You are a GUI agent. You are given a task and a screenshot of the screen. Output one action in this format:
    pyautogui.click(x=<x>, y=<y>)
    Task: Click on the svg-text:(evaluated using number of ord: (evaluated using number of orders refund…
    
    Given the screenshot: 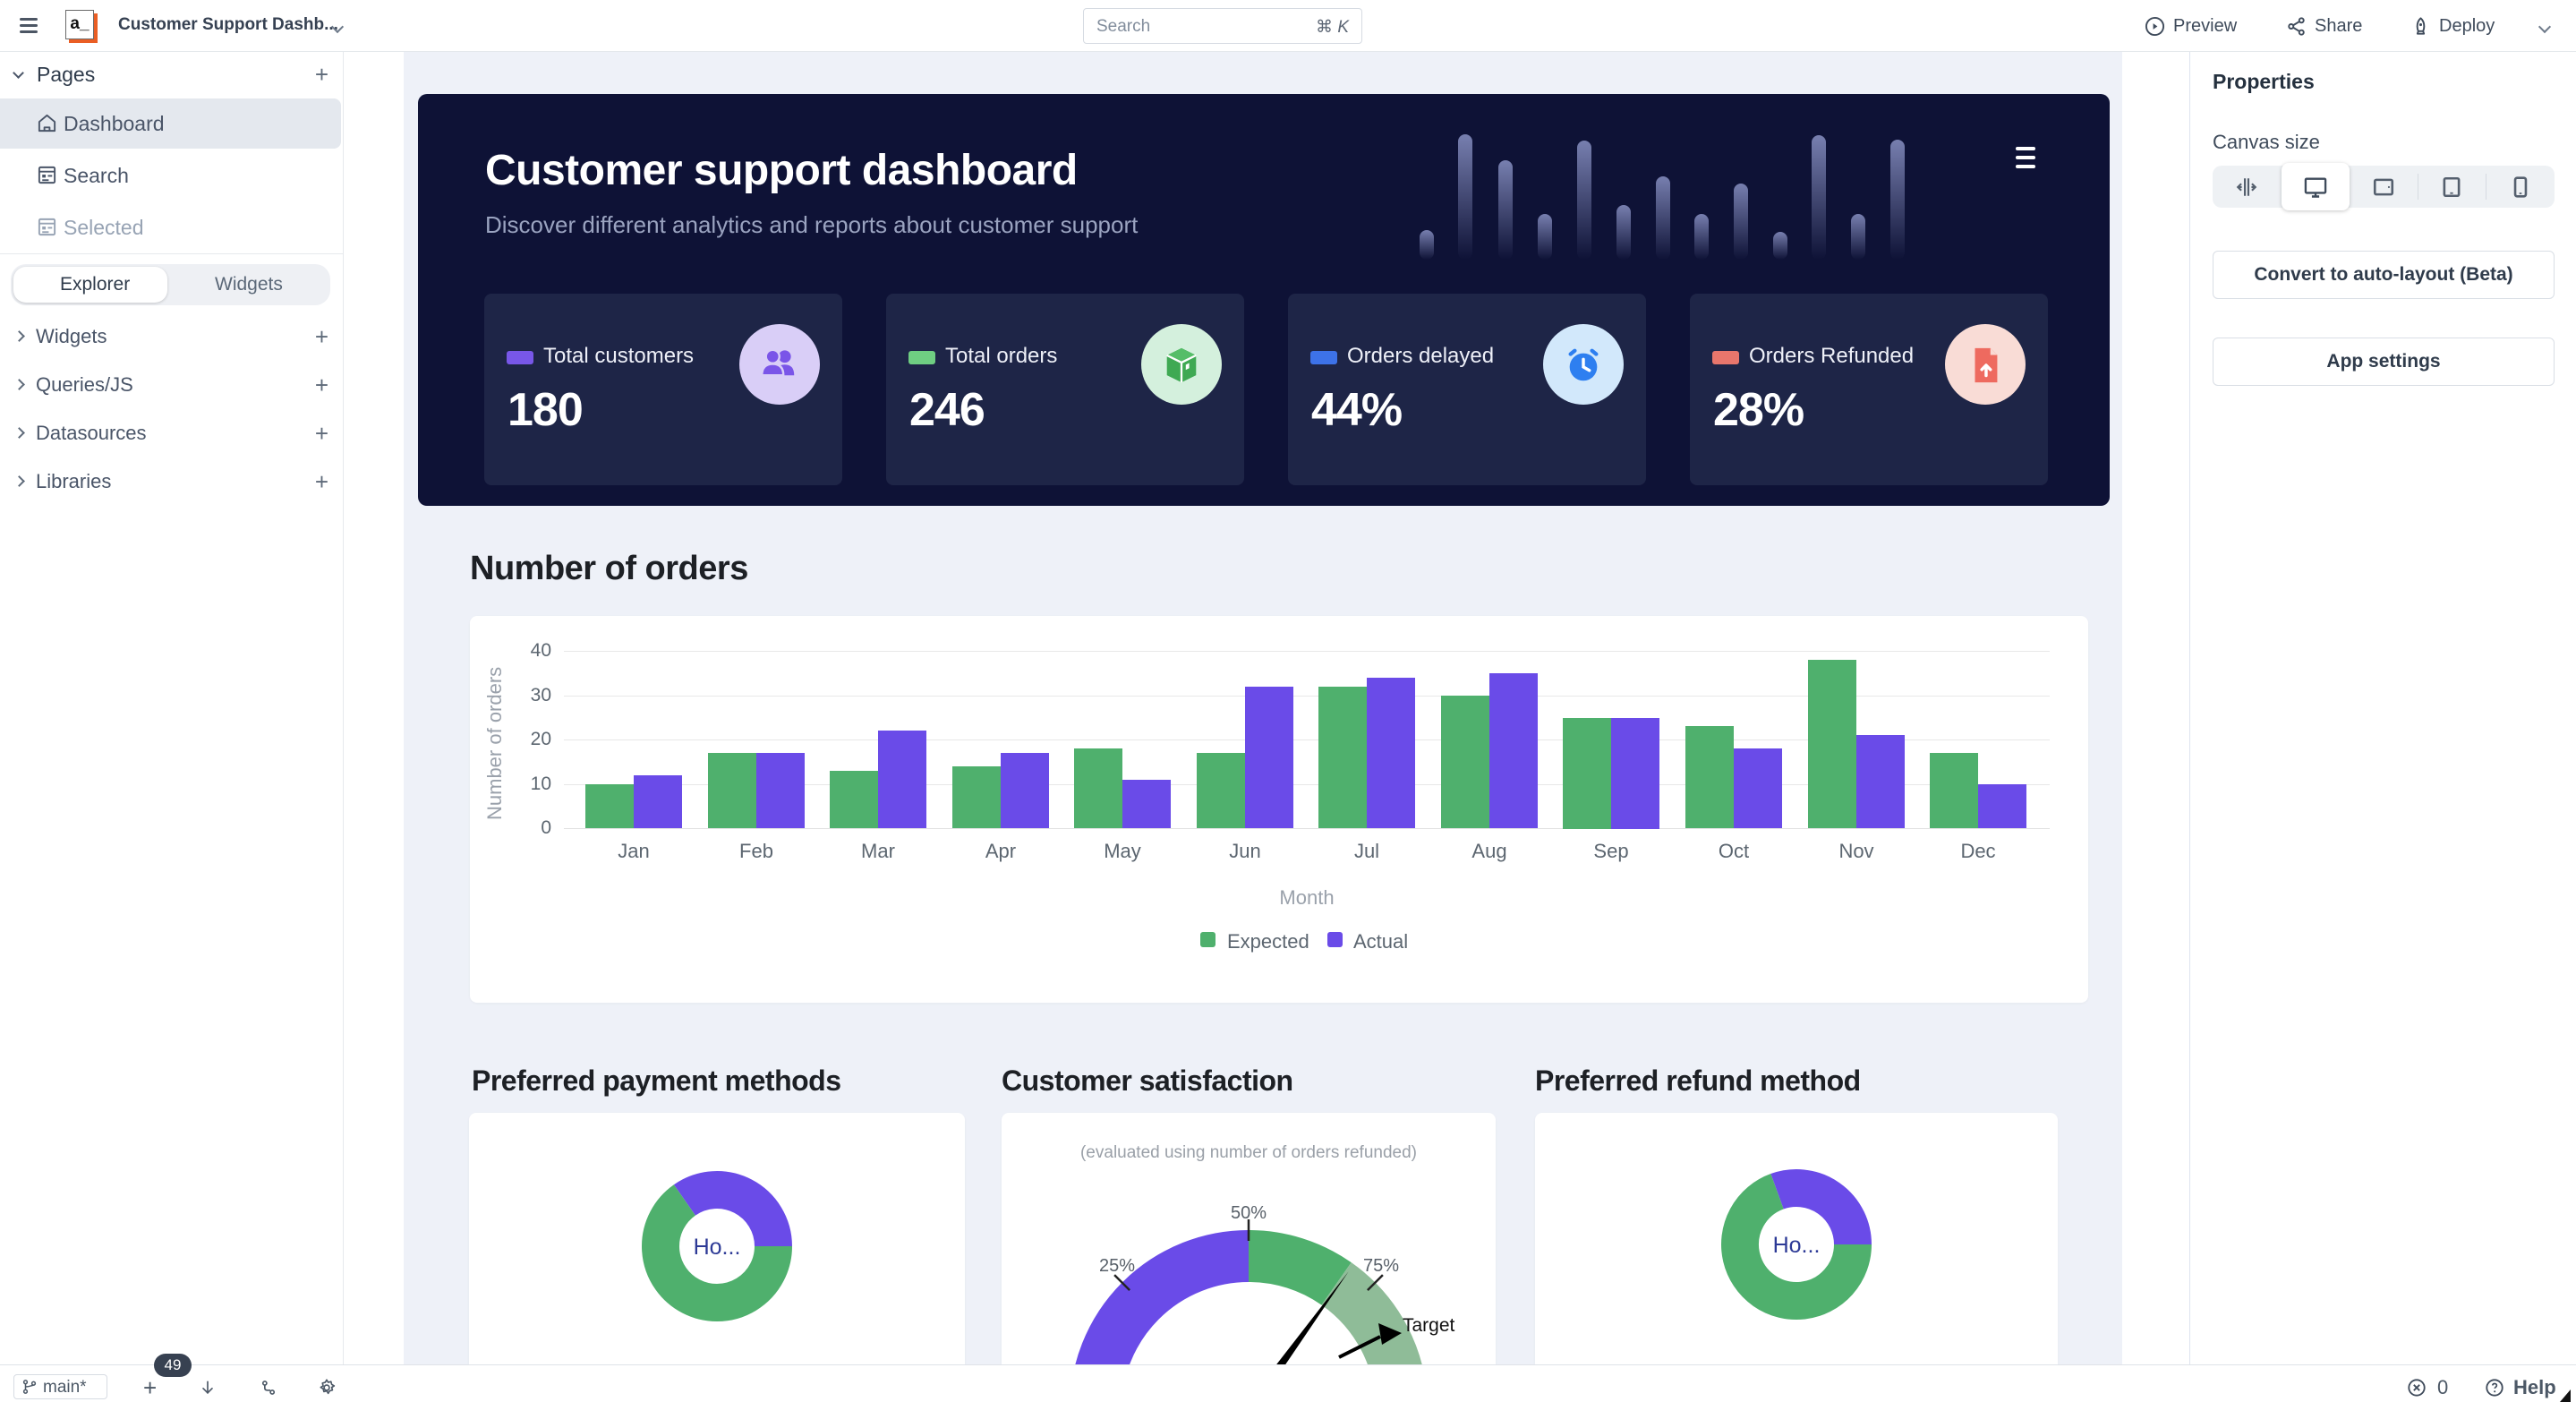 What is the action you would take?
    pyautogui.click(x=1248, y=1152)
    